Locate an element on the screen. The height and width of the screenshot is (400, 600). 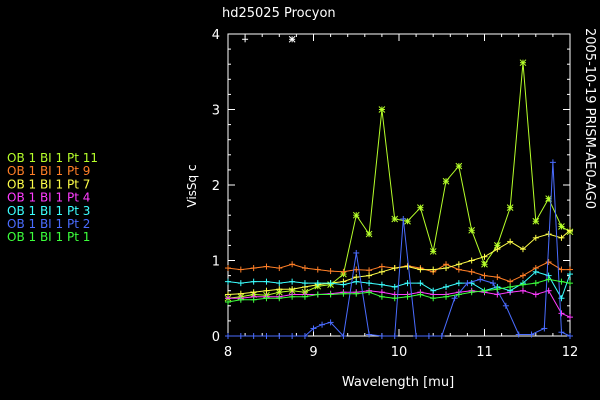
x-tick-label: 11 is located at coordinates (484, 352).